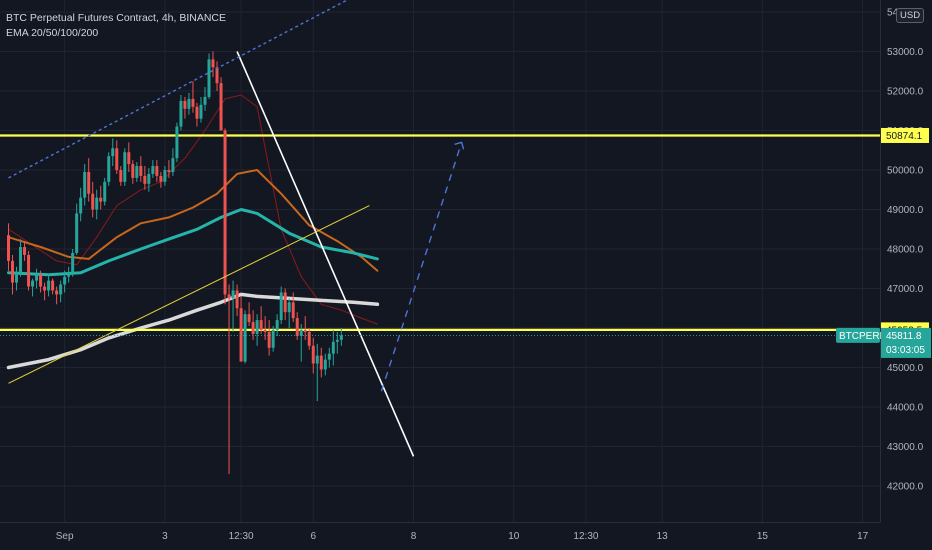 The width and height of the screenshot is (932, 550). What do you see at coordinates (905, 52) in the screenshot?
I see `price-tick-label: 53000.0` at bounding box center [905, 52].